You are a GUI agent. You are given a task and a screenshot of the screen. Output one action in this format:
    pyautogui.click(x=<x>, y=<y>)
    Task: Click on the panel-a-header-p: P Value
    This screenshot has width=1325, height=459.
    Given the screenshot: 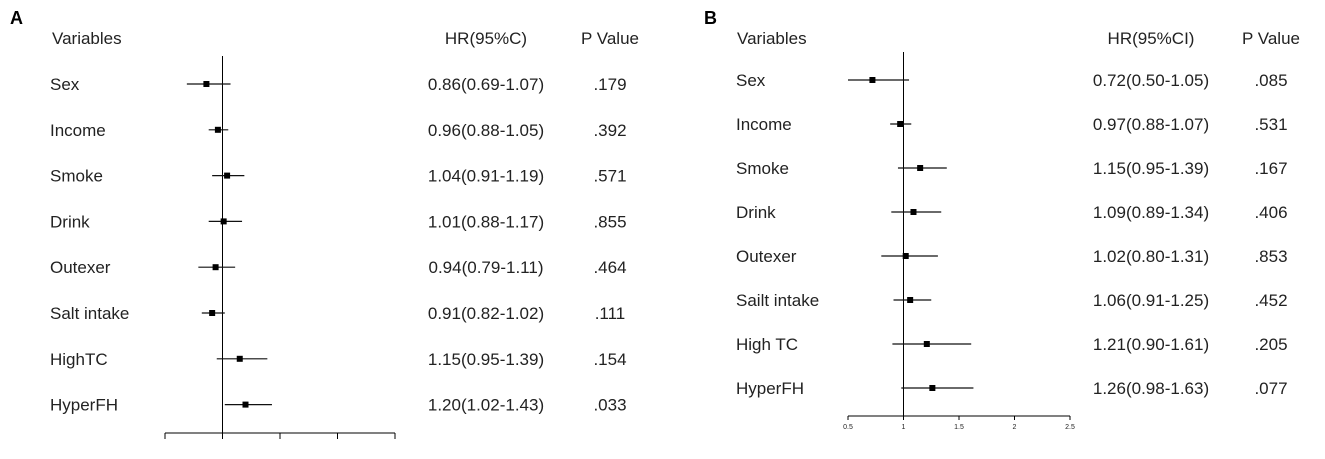 What is the action you would take?
    pyautogui.click(x=610, y=38)
    